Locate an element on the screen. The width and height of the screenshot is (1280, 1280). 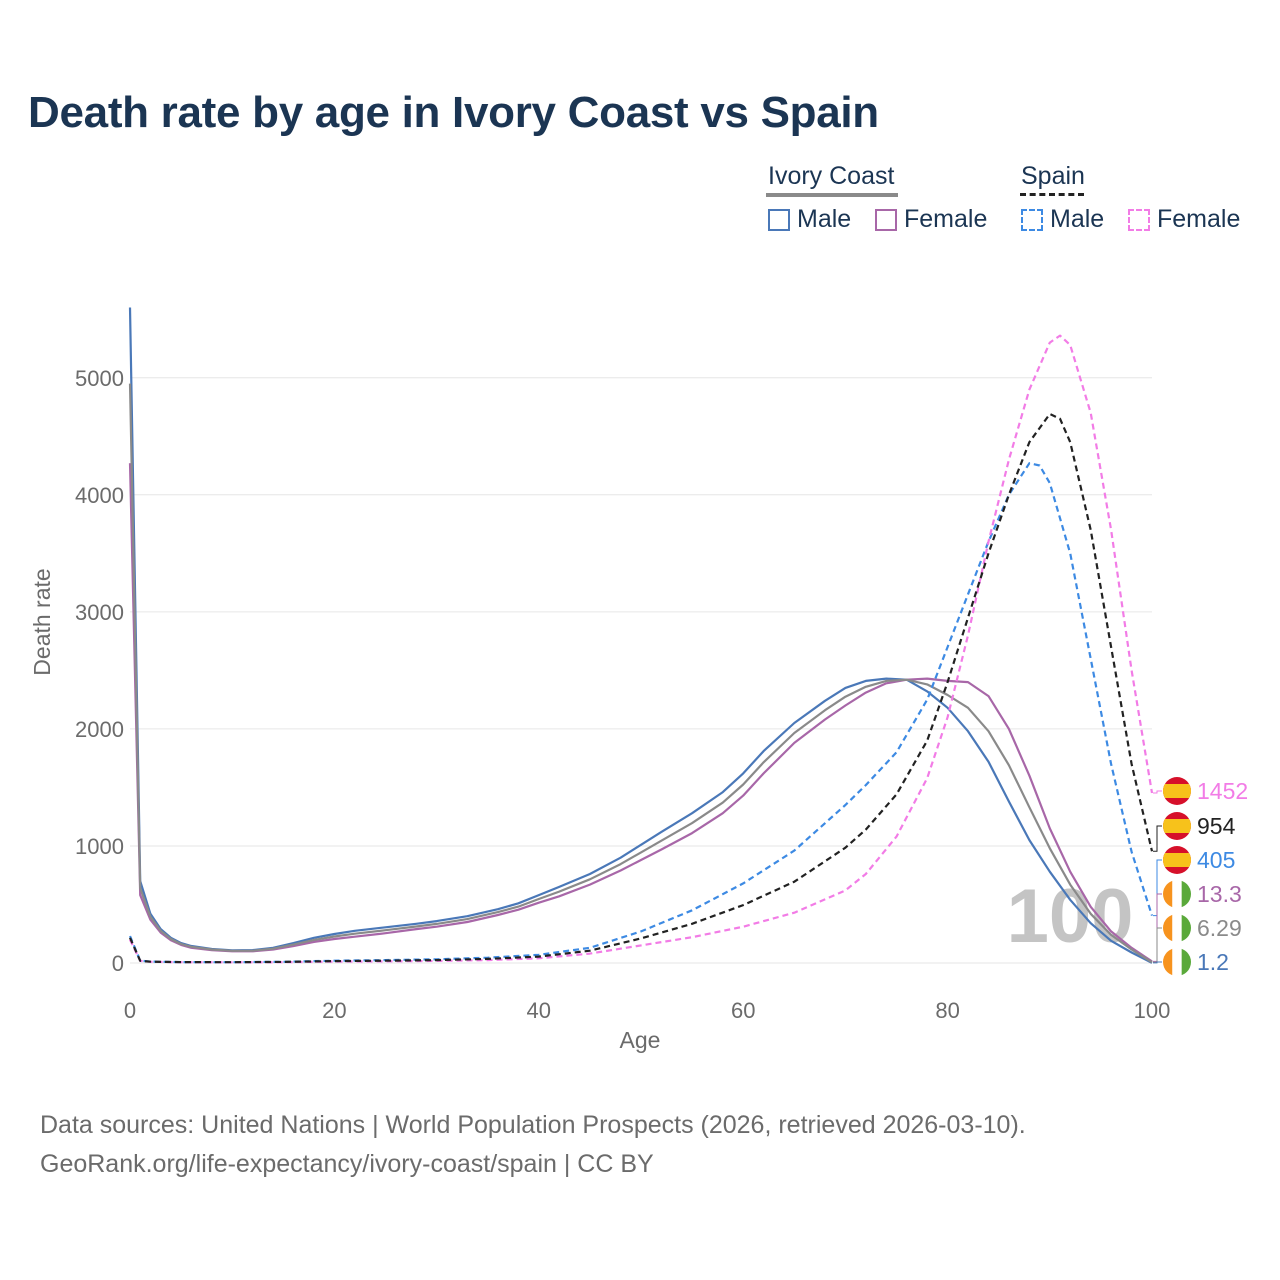
y-tick-label: 5000 is located at coordinates (99, 378).